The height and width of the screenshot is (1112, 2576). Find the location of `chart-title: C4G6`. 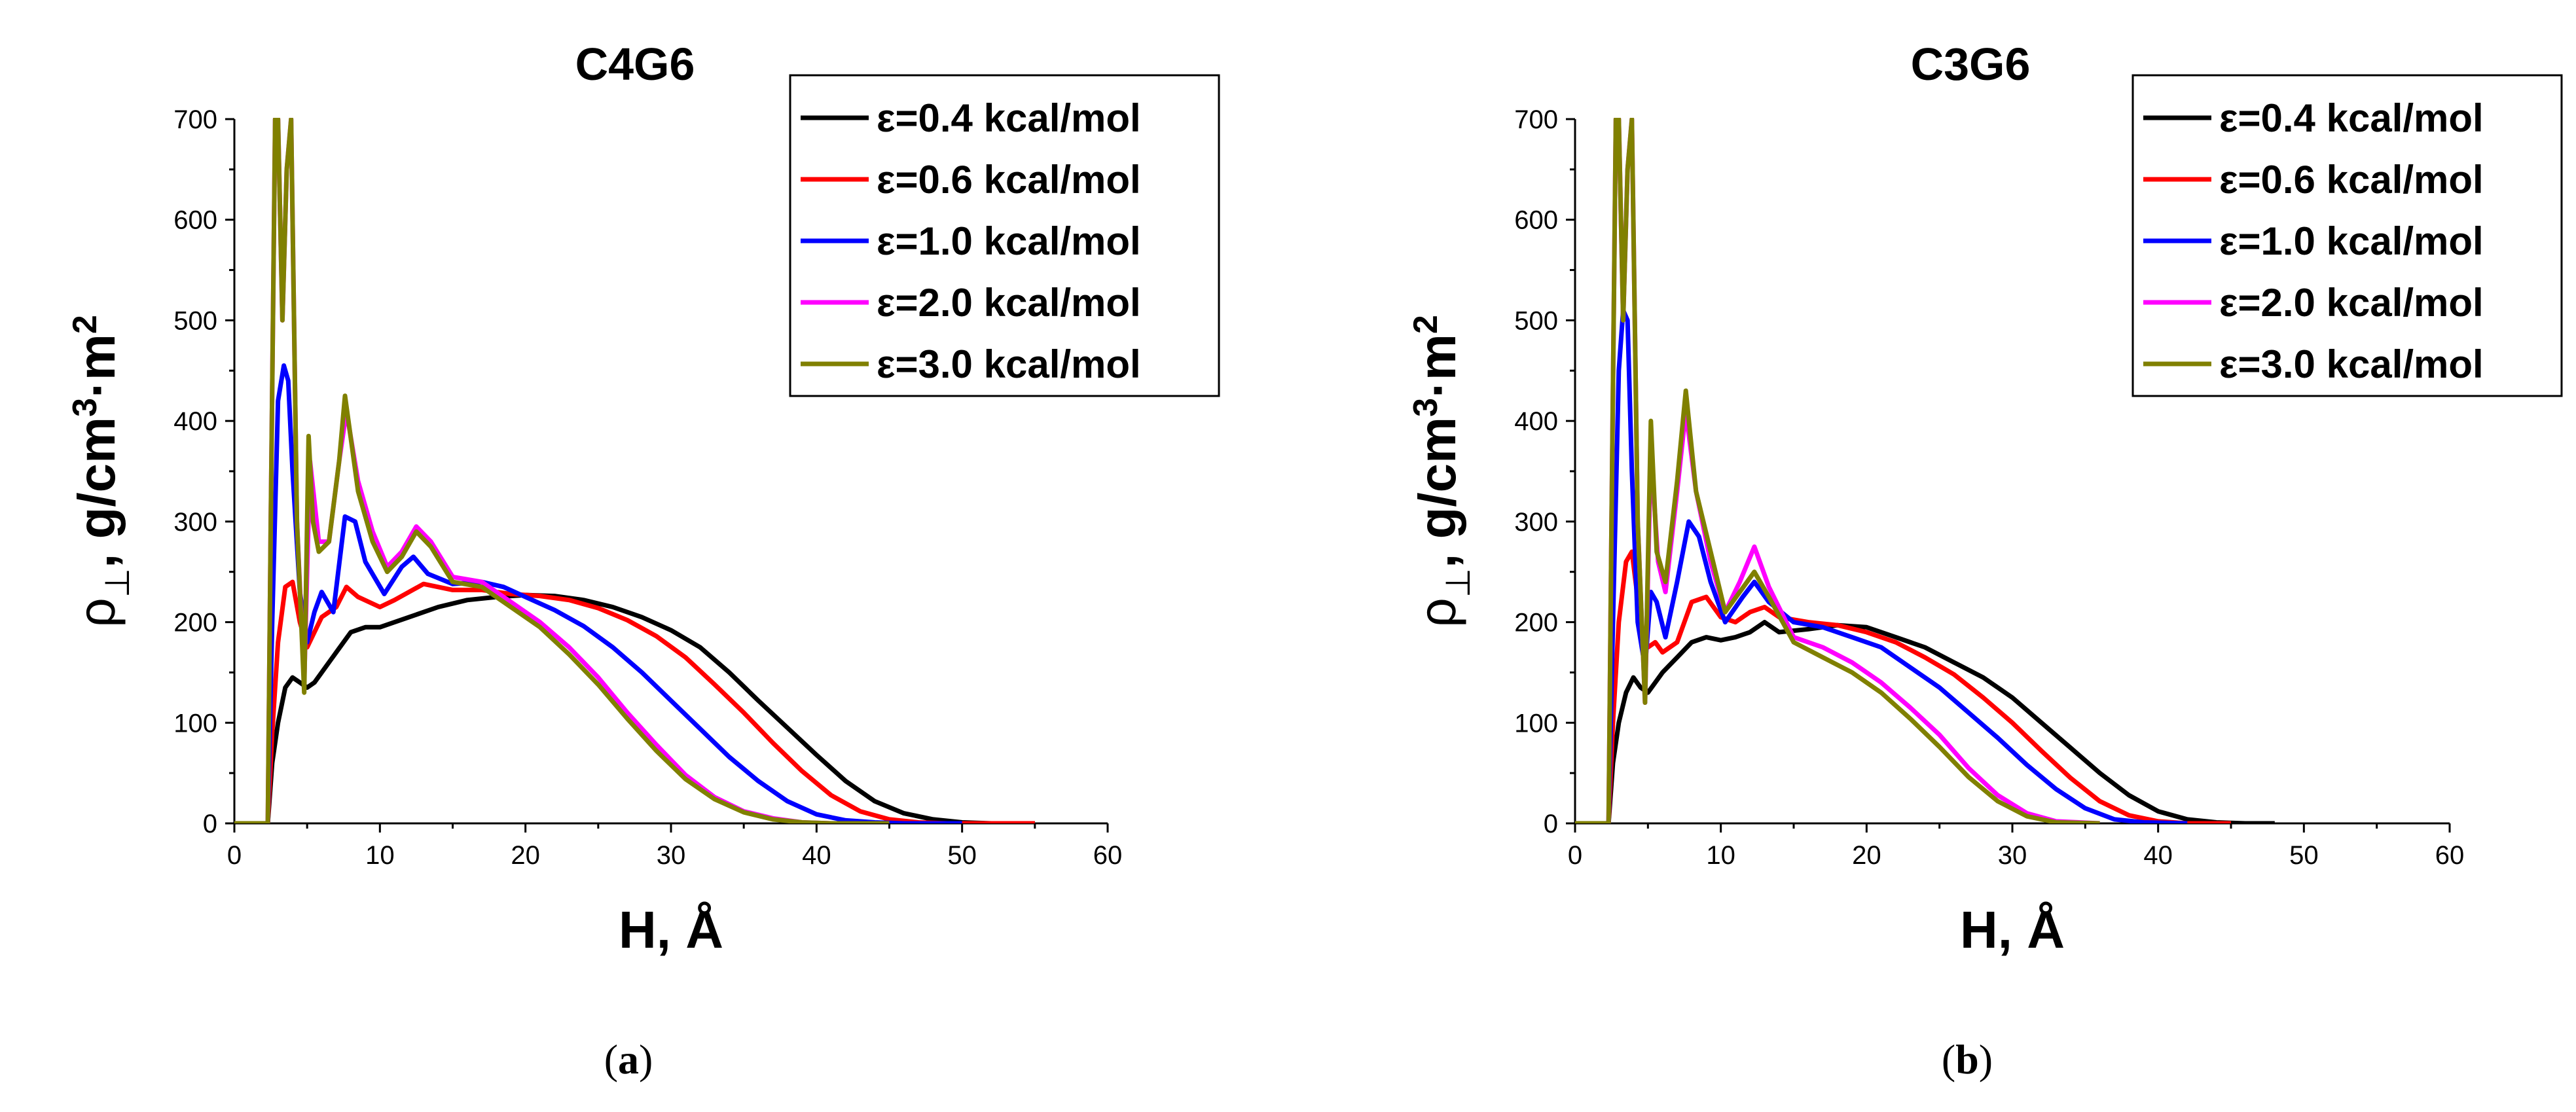

chart-title: C4G6 is located at coordinates (635, 64).